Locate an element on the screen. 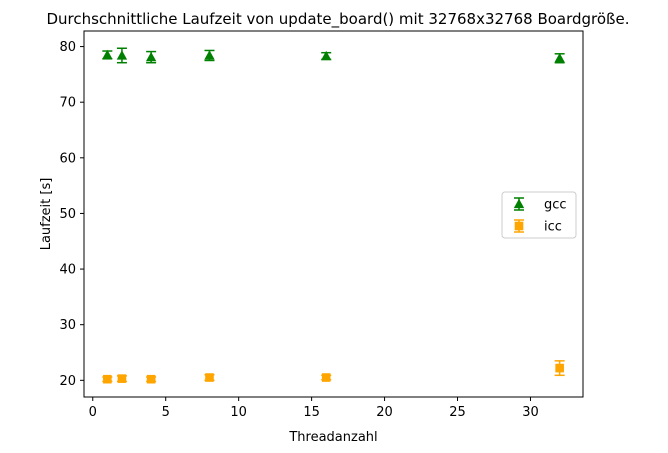 This screenshot has height=453, width=668. legend-marker-icc is located at coordinates (519, 226).